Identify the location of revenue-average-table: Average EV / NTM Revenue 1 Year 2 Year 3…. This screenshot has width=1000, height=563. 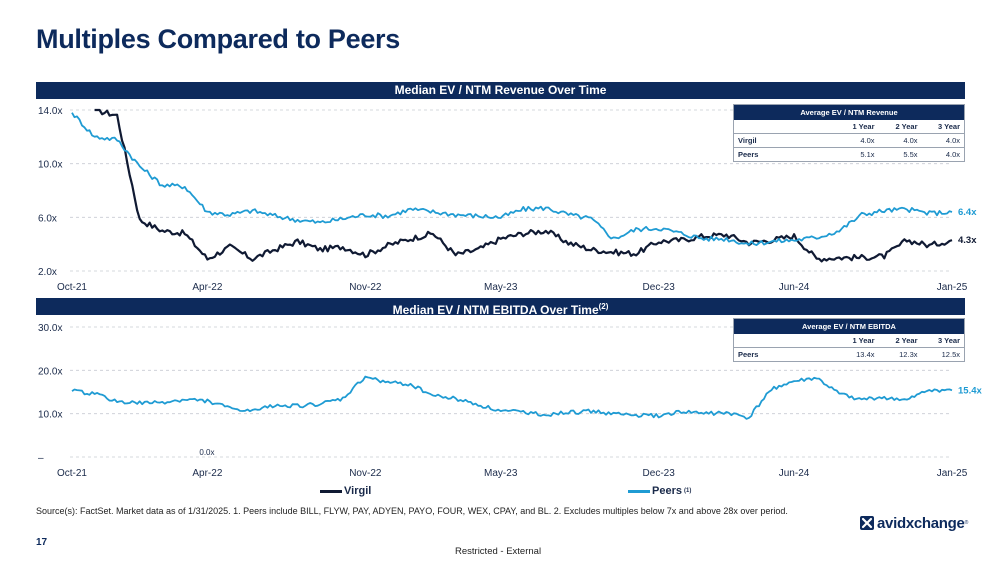
(849, 133).